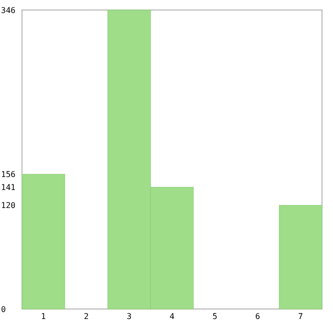  What do you see at coordinates (8, 205) in the screenshot?
I see `y-tick-label: 120` at bounding box center [8, 205].